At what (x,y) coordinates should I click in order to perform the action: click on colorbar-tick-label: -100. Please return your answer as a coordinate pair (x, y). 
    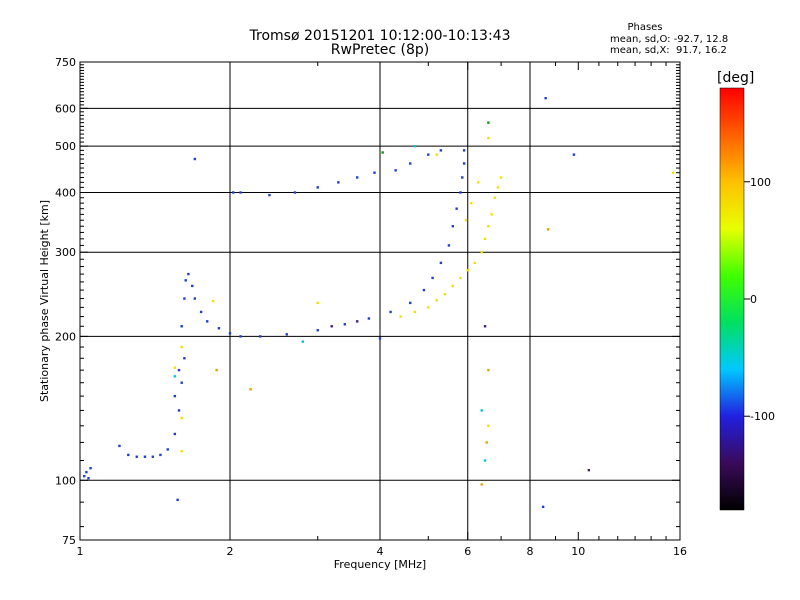
    Looking at the image, I should click on (762, 416).